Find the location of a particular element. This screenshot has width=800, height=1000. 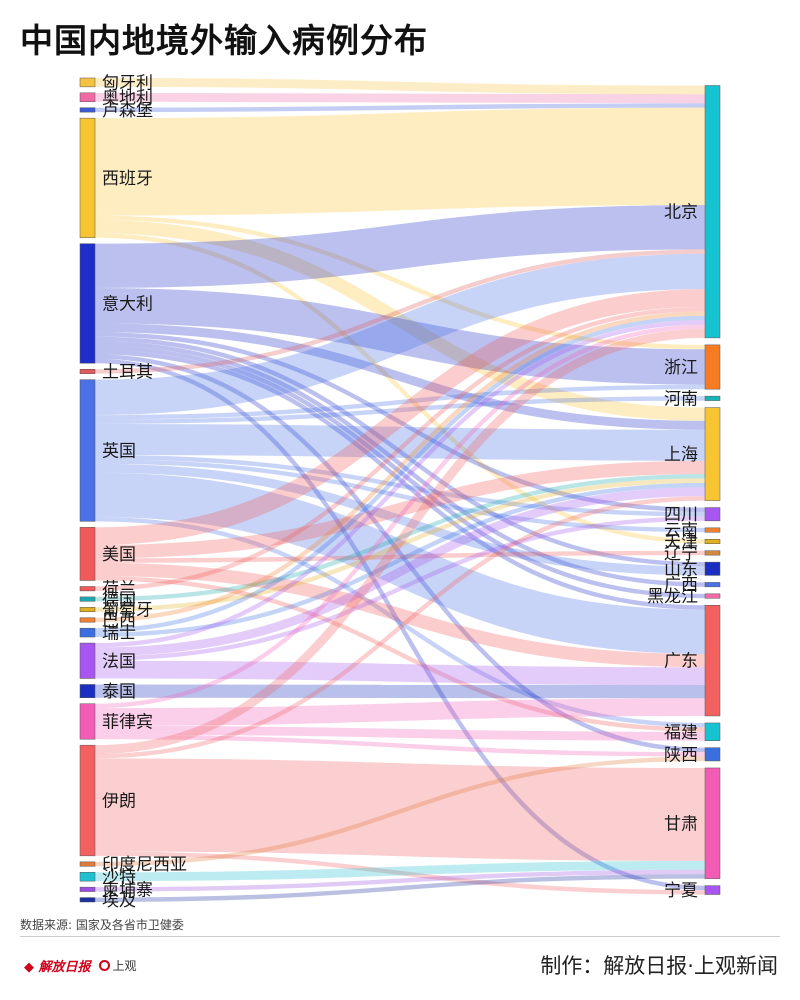

source-node-label: 泰国 is located at coordinates (119, 692).